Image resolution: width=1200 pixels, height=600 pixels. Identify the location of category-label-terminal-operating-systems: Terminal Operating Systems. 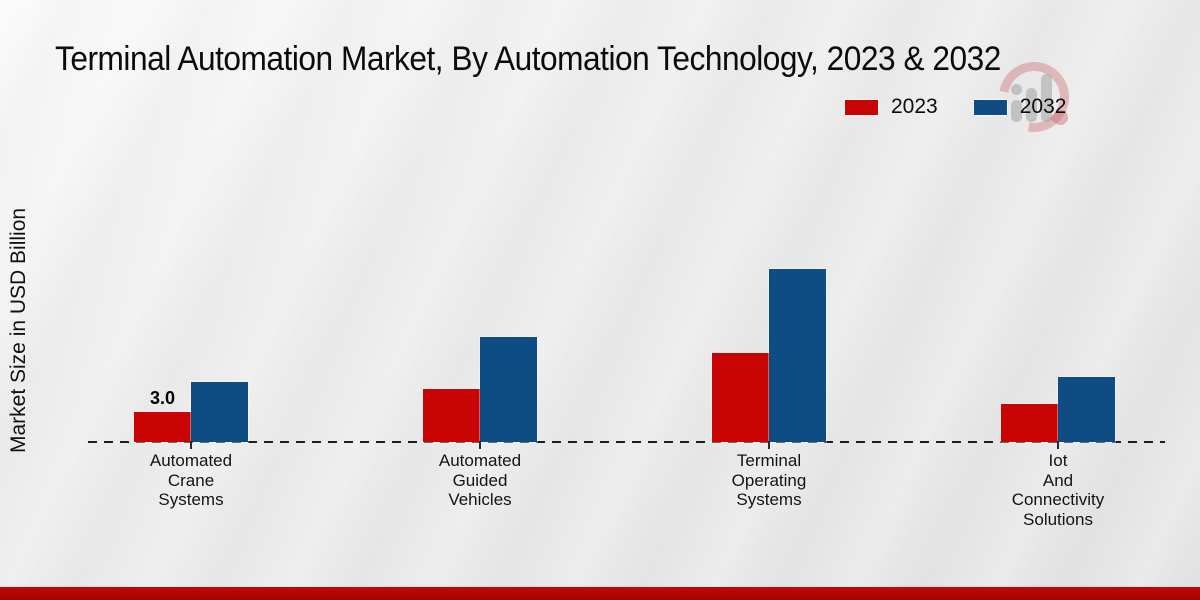
(769, 480).